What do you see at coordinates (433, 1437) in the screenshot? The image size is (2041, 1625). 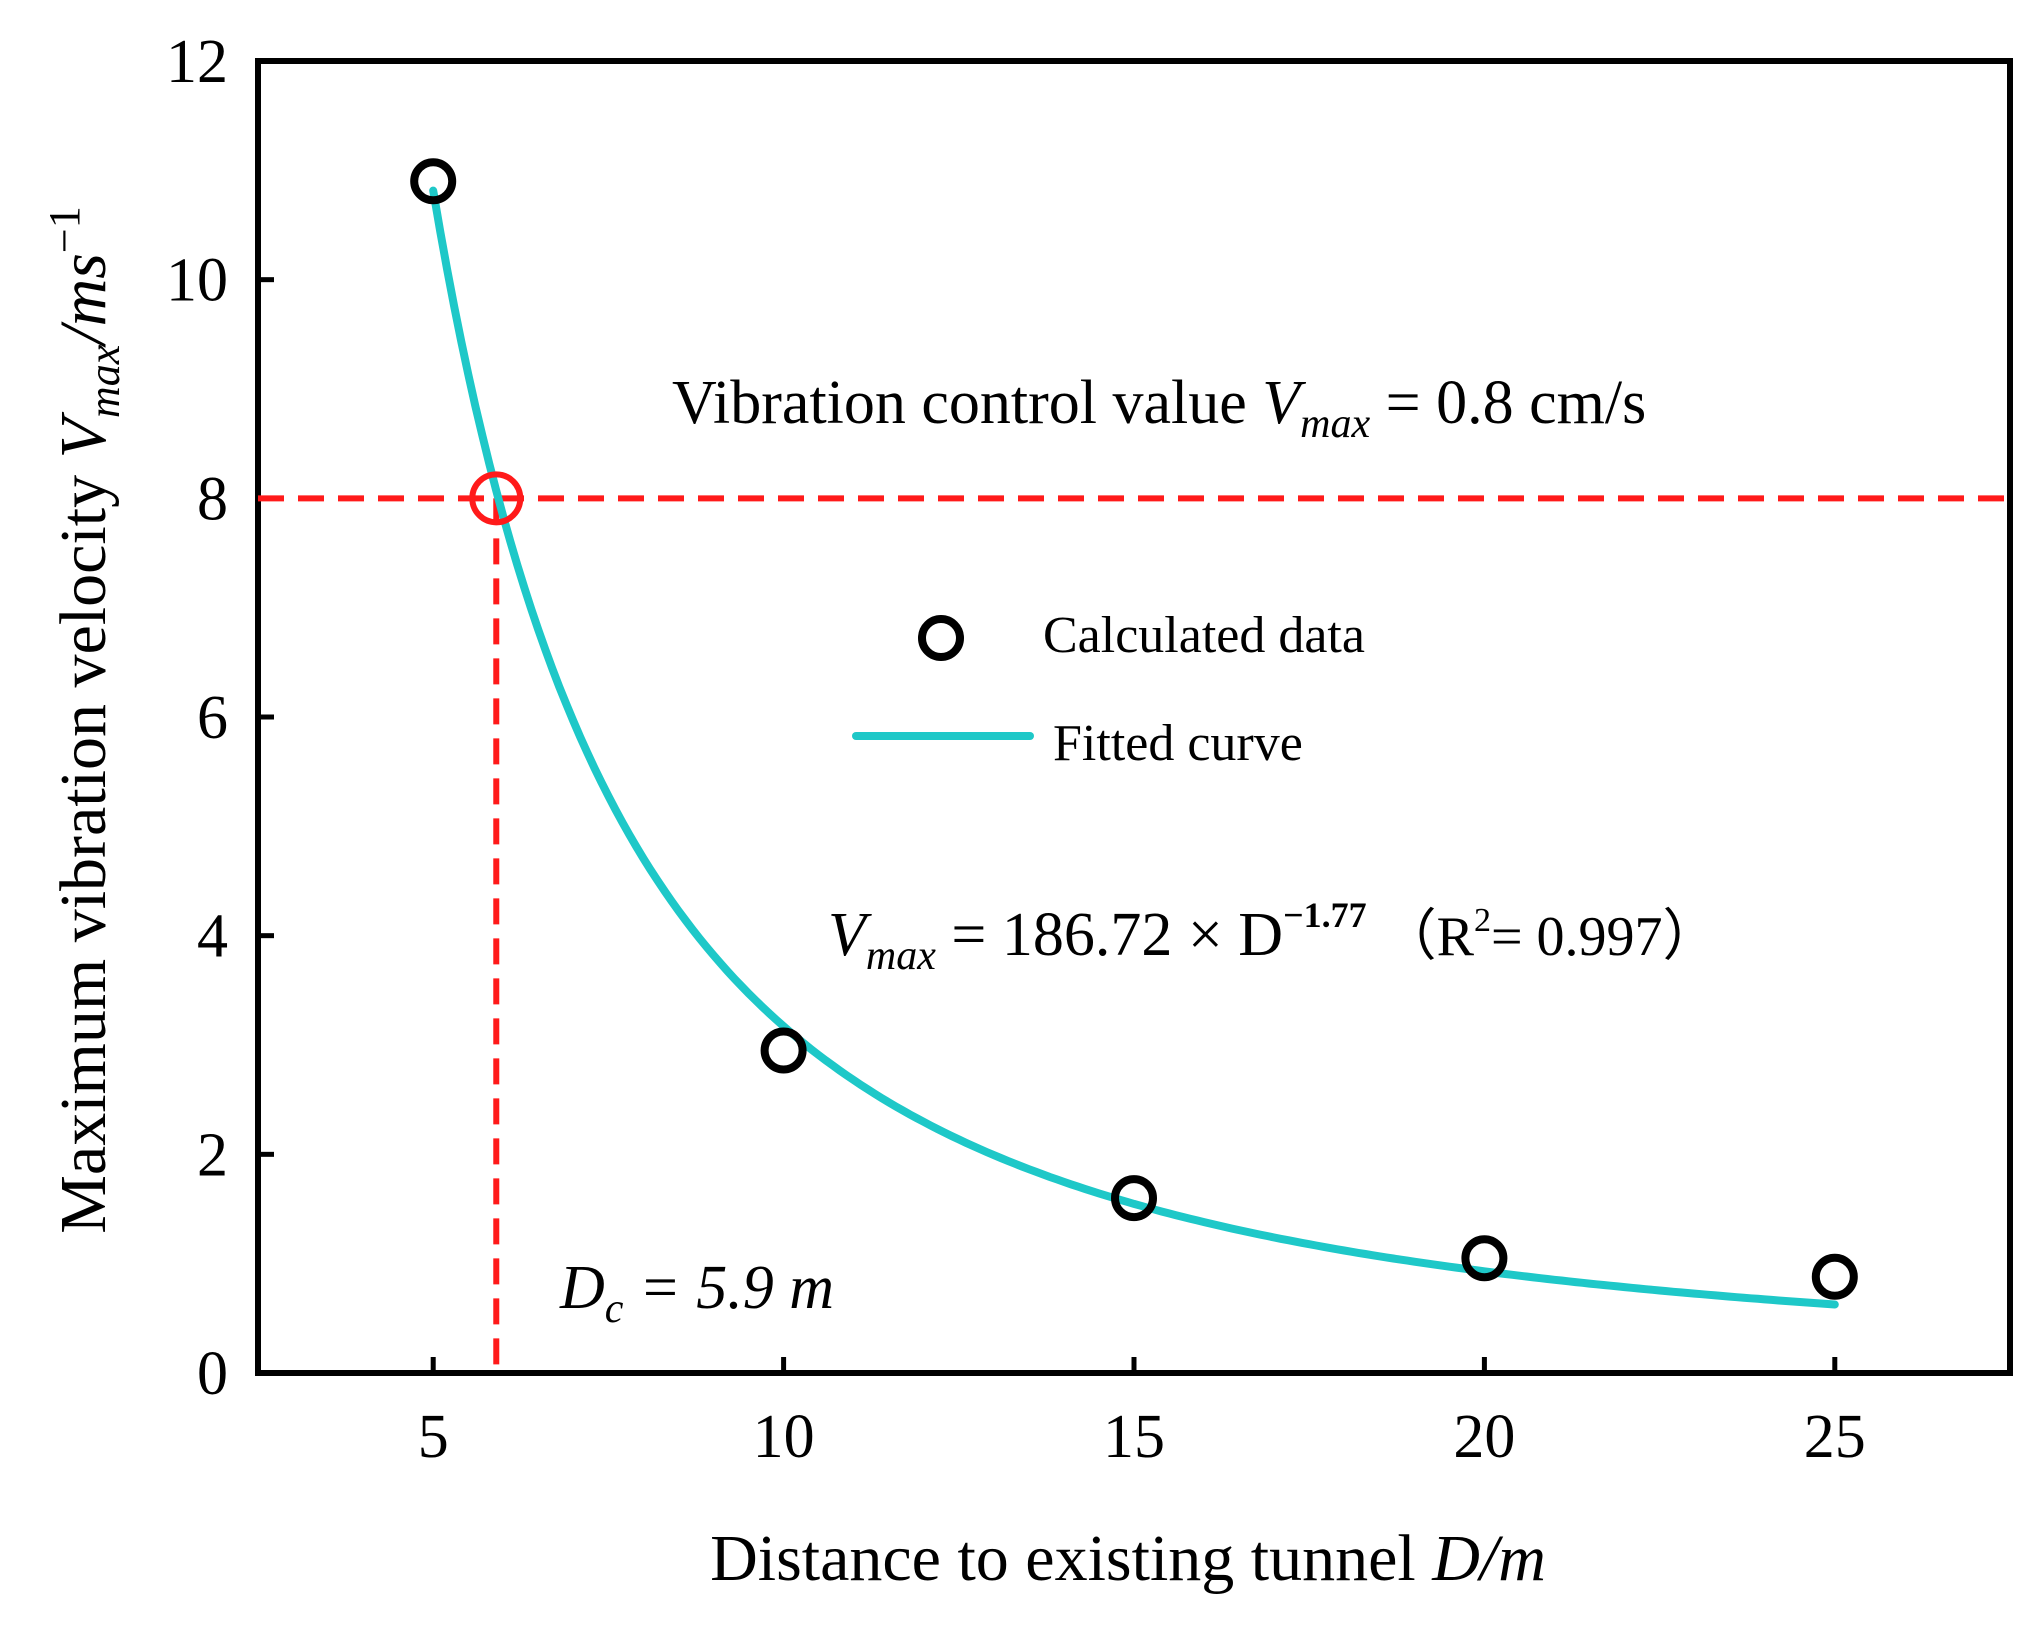 I see `x-tick-label: 5` at bounding box center [433, 1437].